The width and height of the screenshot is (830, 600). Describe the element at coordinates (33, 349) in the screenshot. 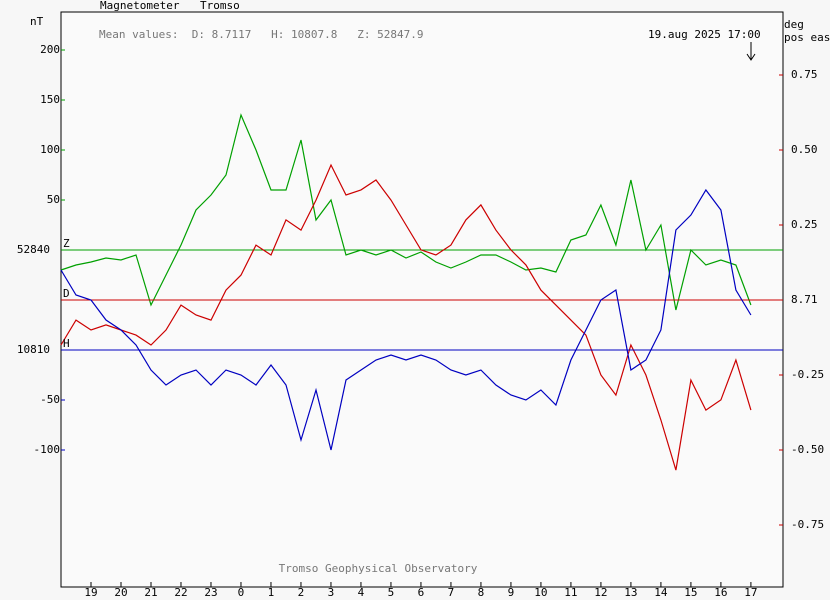

I see `y-tick-label: 10810` at that location.